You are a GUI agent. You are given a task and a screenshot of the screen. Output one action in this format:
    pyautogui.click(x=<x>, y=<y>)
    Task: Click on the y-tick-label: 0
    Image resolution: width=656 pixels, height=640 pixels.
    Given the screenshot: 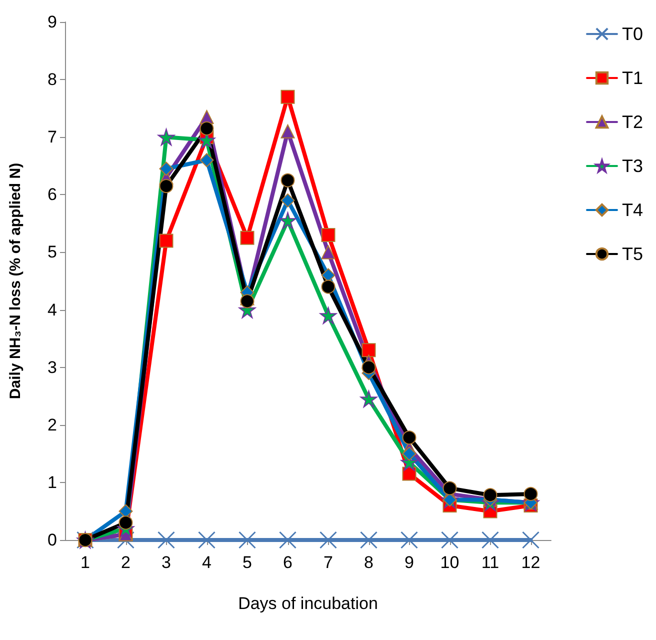 What is the action you would take?
    pyautogui.click(x=52, y=540)
    